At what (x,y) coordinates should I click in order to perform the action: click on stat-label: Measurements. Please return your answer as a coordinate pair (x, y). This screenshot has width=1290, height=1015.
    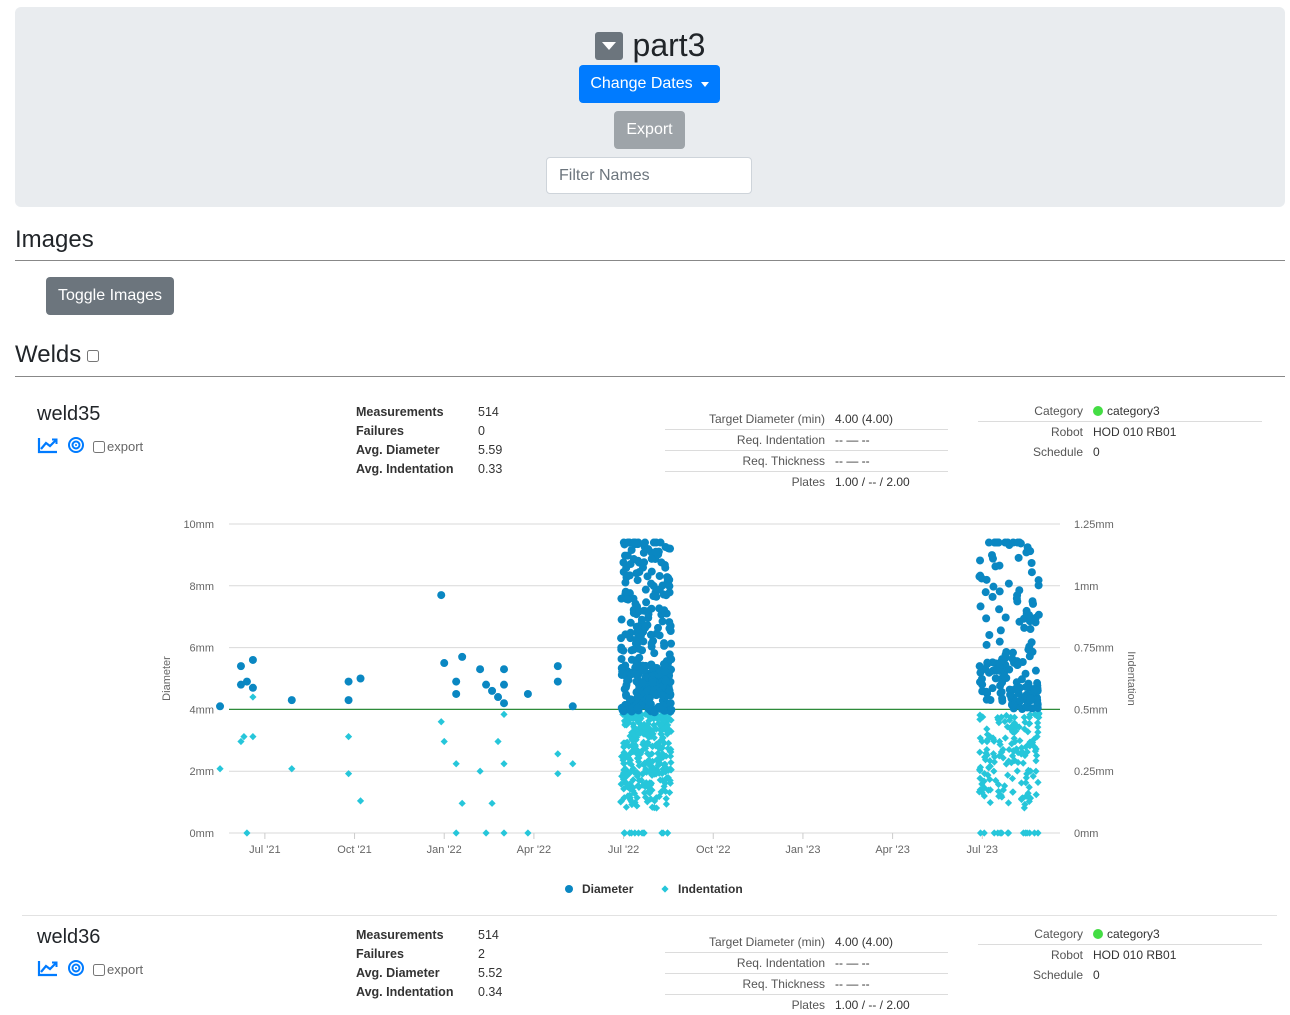
    Looking at the image, I should click on (417, 411).